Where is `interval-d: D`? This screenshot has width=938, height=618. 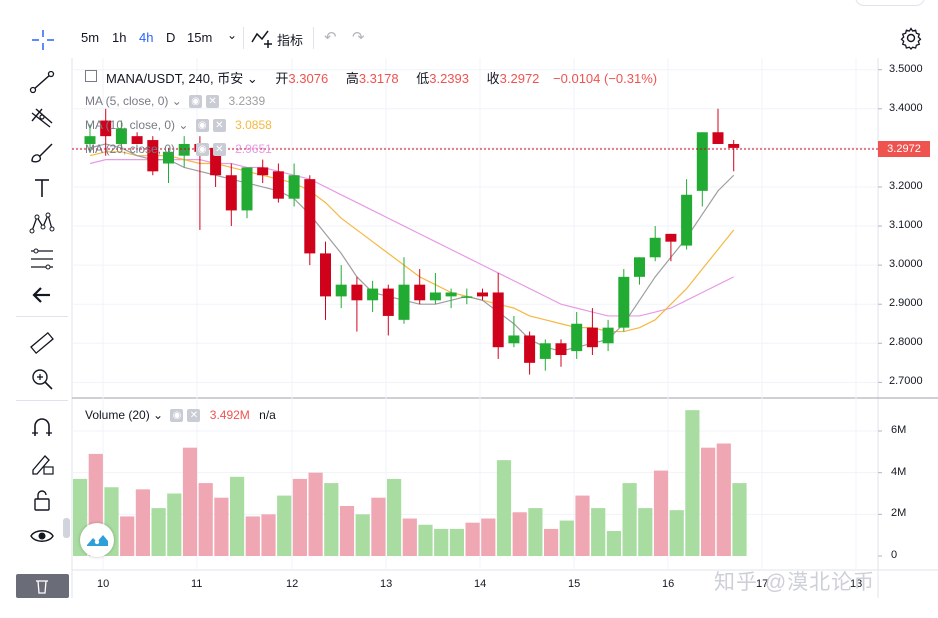 interval-d: D is located at coordinates (171, 37).